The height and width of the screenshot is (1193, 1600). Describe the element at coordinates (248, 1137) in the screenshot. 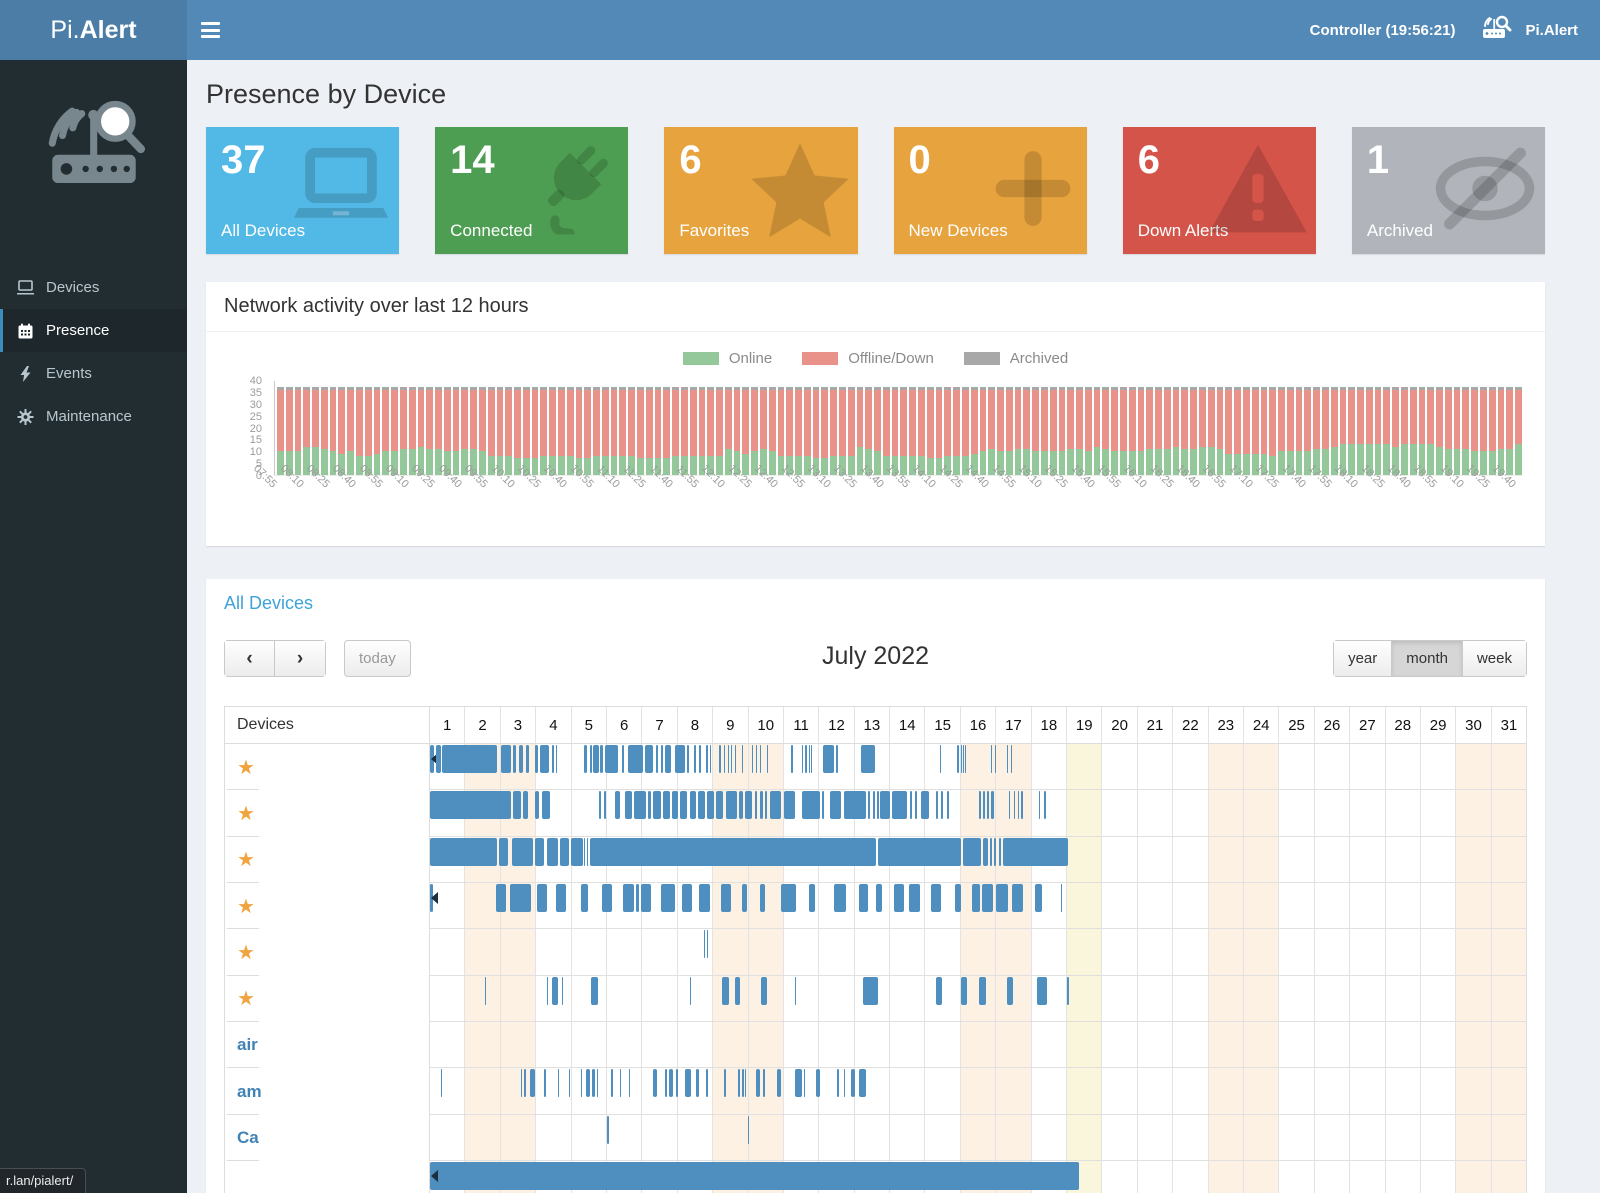

I see `device-name-link: Ca` at that location.